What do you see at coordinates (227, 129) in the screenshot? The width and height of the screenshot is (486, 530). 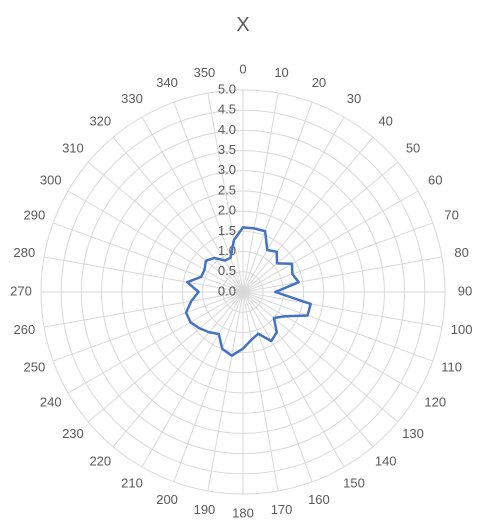 I see `radial-tick-label: 4.0` at bounding box center [227, 129].